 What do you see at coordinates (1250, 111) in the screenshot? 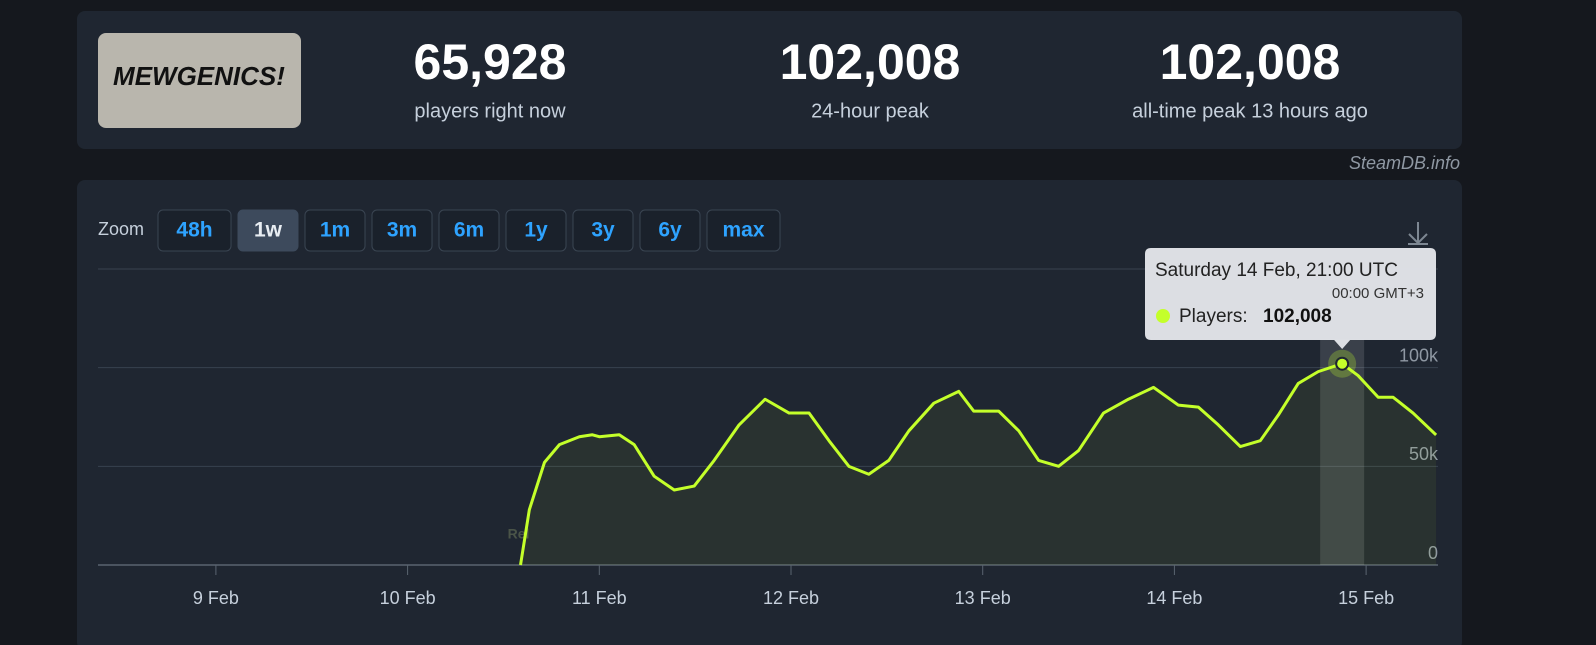
I see `stat-label: all-time peak 13 hours ago` at bounding box center [1250, 111].